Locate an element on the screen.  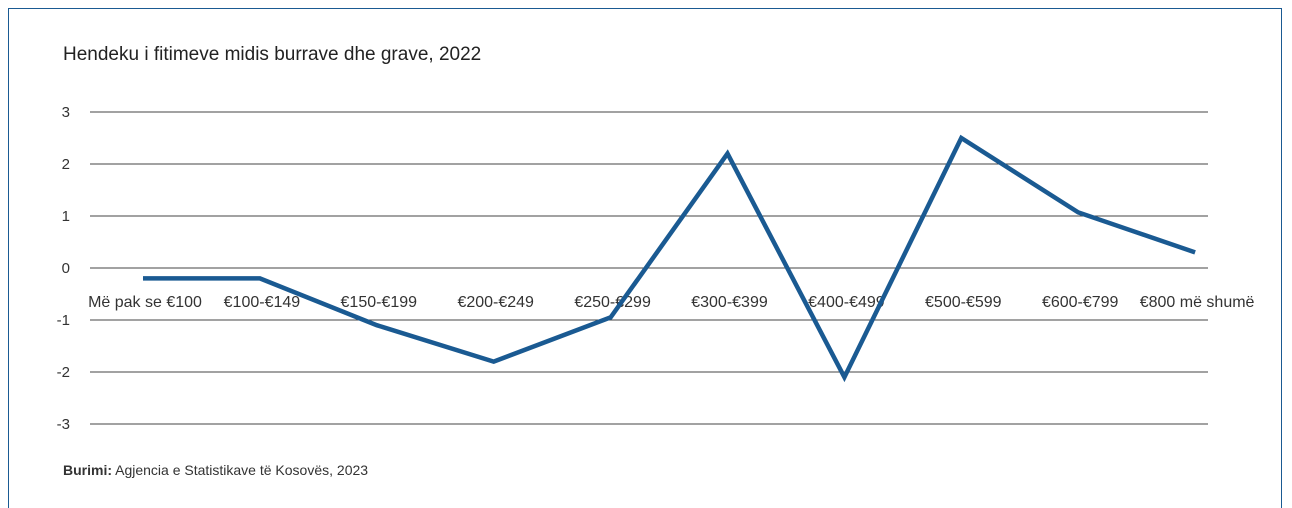
y-tick-label: 3 is located at coordinates (66, 112).